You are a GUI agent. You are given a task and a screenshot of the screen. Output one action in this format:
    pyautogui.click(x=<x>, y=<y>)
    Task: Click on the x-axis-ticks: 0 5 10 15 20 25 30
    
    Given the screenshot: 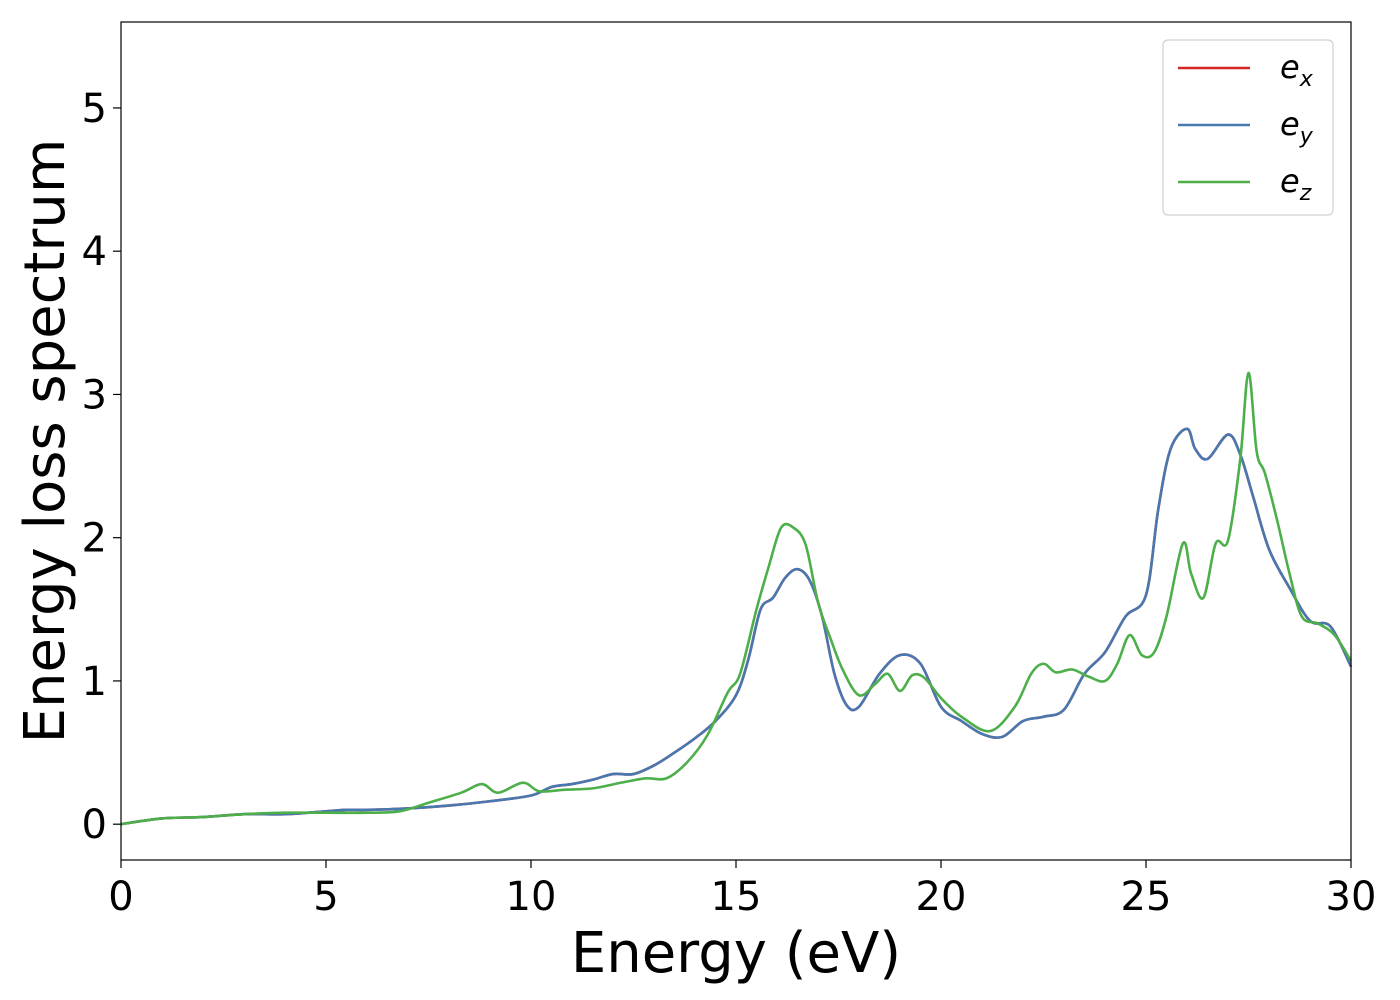 What is the action you would take?
    pyautogui.click(x=742, y=890)
    